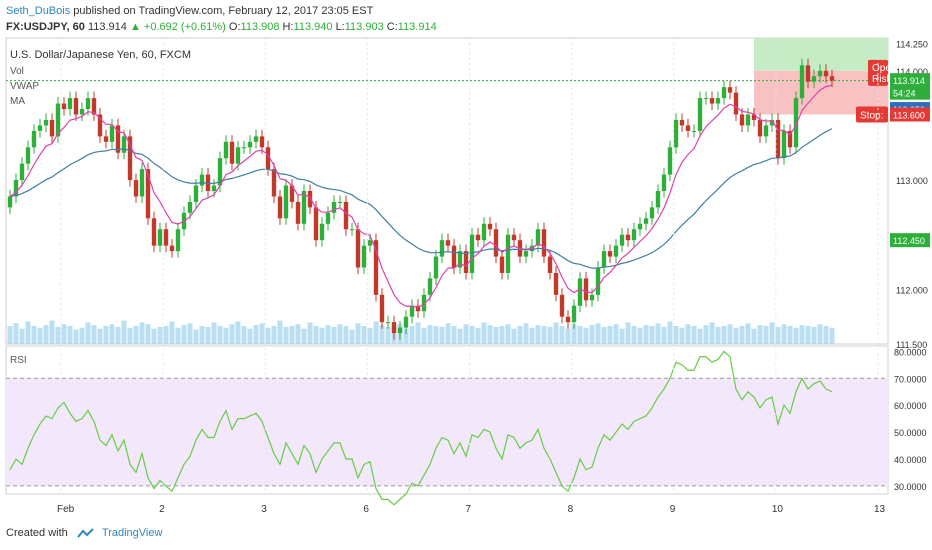 The height and width of the screenshot is (550, 932). What do you see at coordinates (392, 27) in the screenshot?
I see `close-label: C:` at bounding box center [392, 27].